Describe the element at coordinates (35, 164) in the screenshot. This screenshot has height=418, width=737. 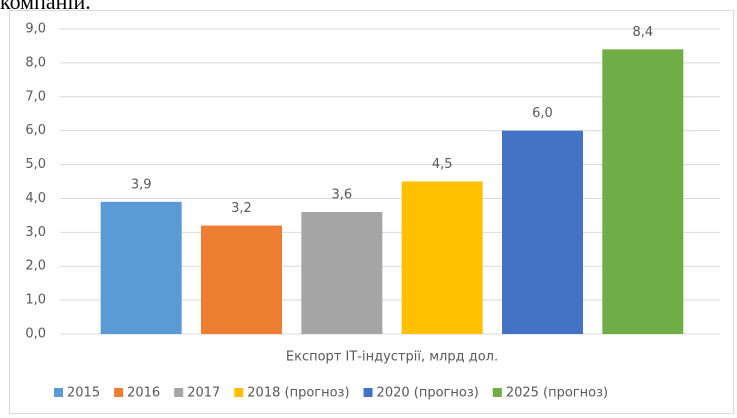
I see `y-tick-label: 5,0` at that location.